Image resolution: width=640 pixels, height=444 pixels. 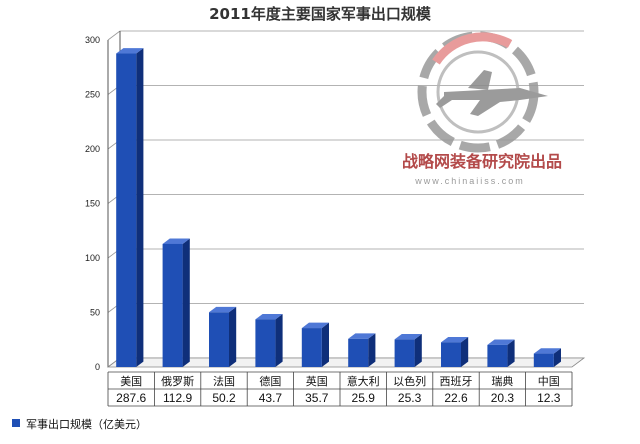 What do you see at coordinates (469, 181) in the screenshot?
I see `watermark-url: www.chinaiiss.com` at bounding box center [469, 181].